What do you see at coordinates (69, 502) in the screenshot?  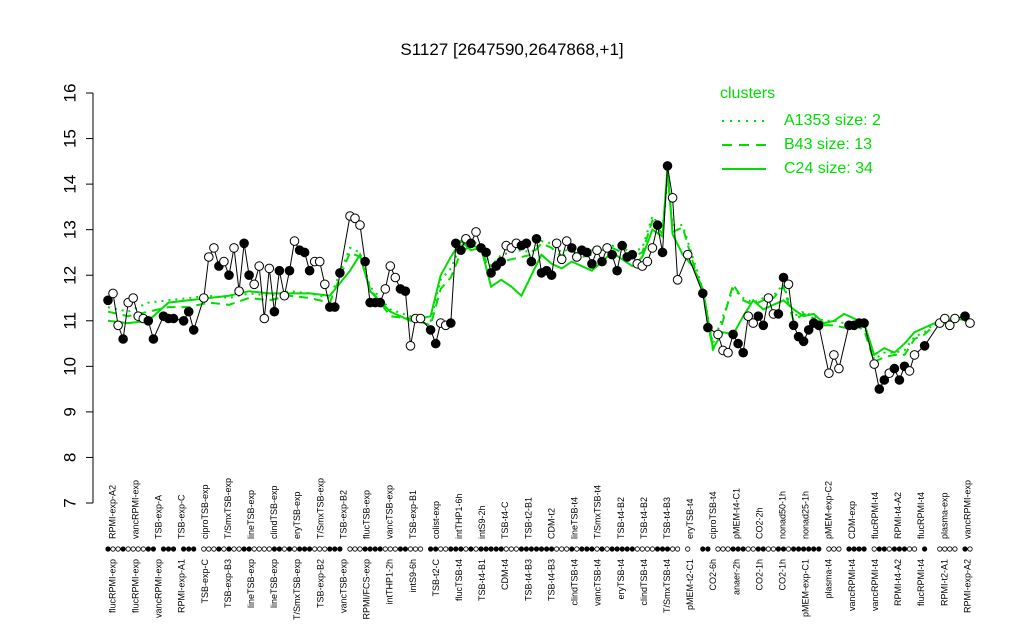 I see `y-tick-label: 7` at bounding box center [69, 502].